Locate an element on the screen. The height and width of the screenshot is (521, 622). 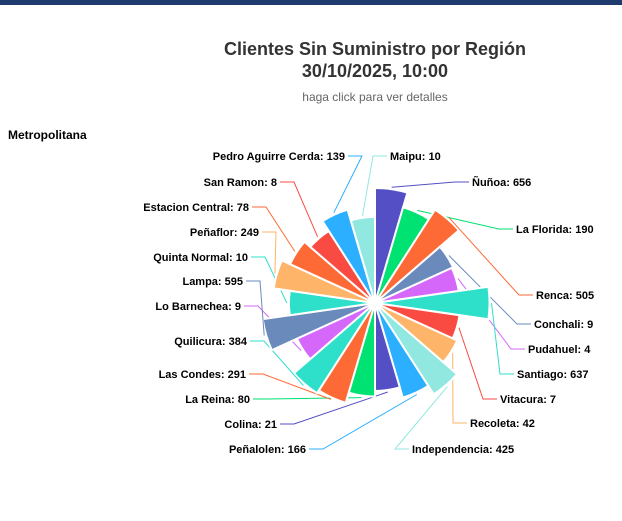
data-label: Conchali: 9 is located at coordinates (563, 325).